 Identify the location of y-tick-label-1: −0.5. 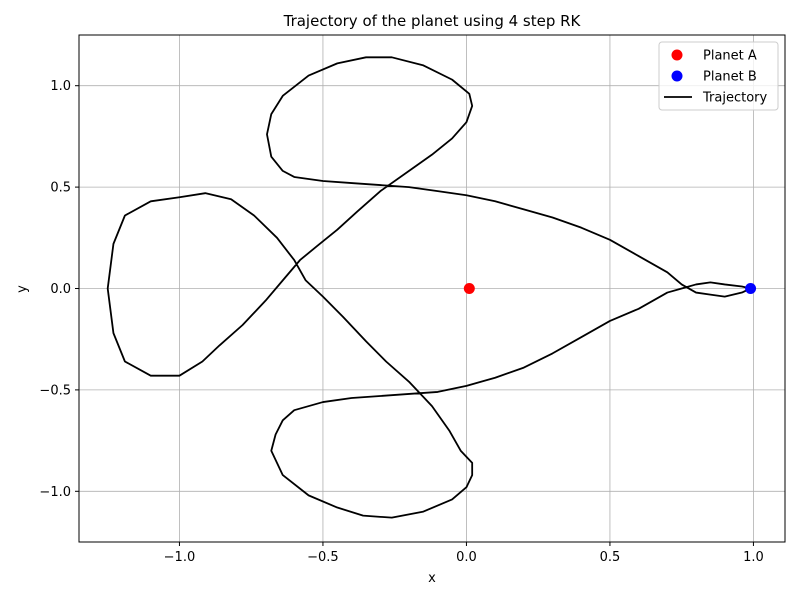
(55, 390).